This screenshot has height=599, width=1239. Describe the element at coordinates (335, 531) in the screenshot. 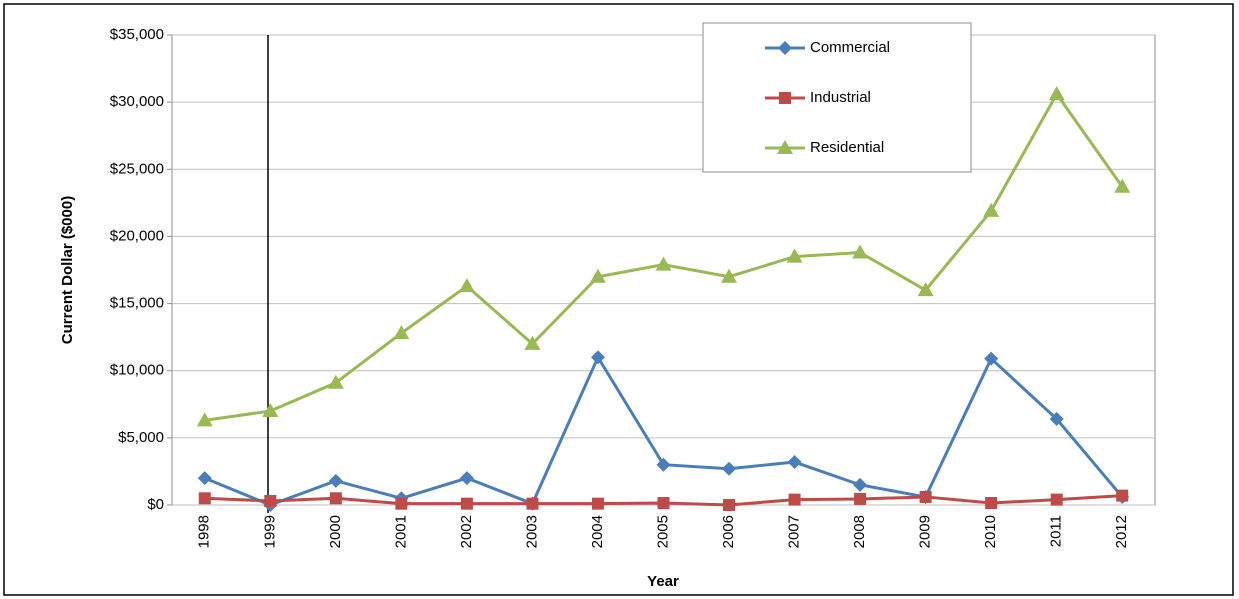

I see `x-tick-label: 2000` at that location.